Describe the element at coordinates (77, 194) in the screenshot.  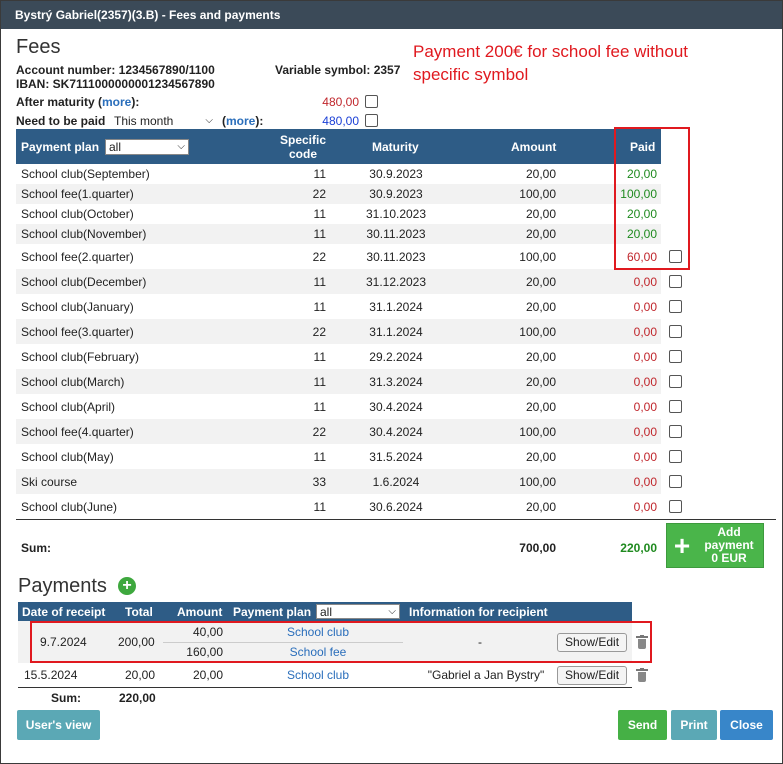
I see `fee-name: School fee(1.quarter)` at that location.